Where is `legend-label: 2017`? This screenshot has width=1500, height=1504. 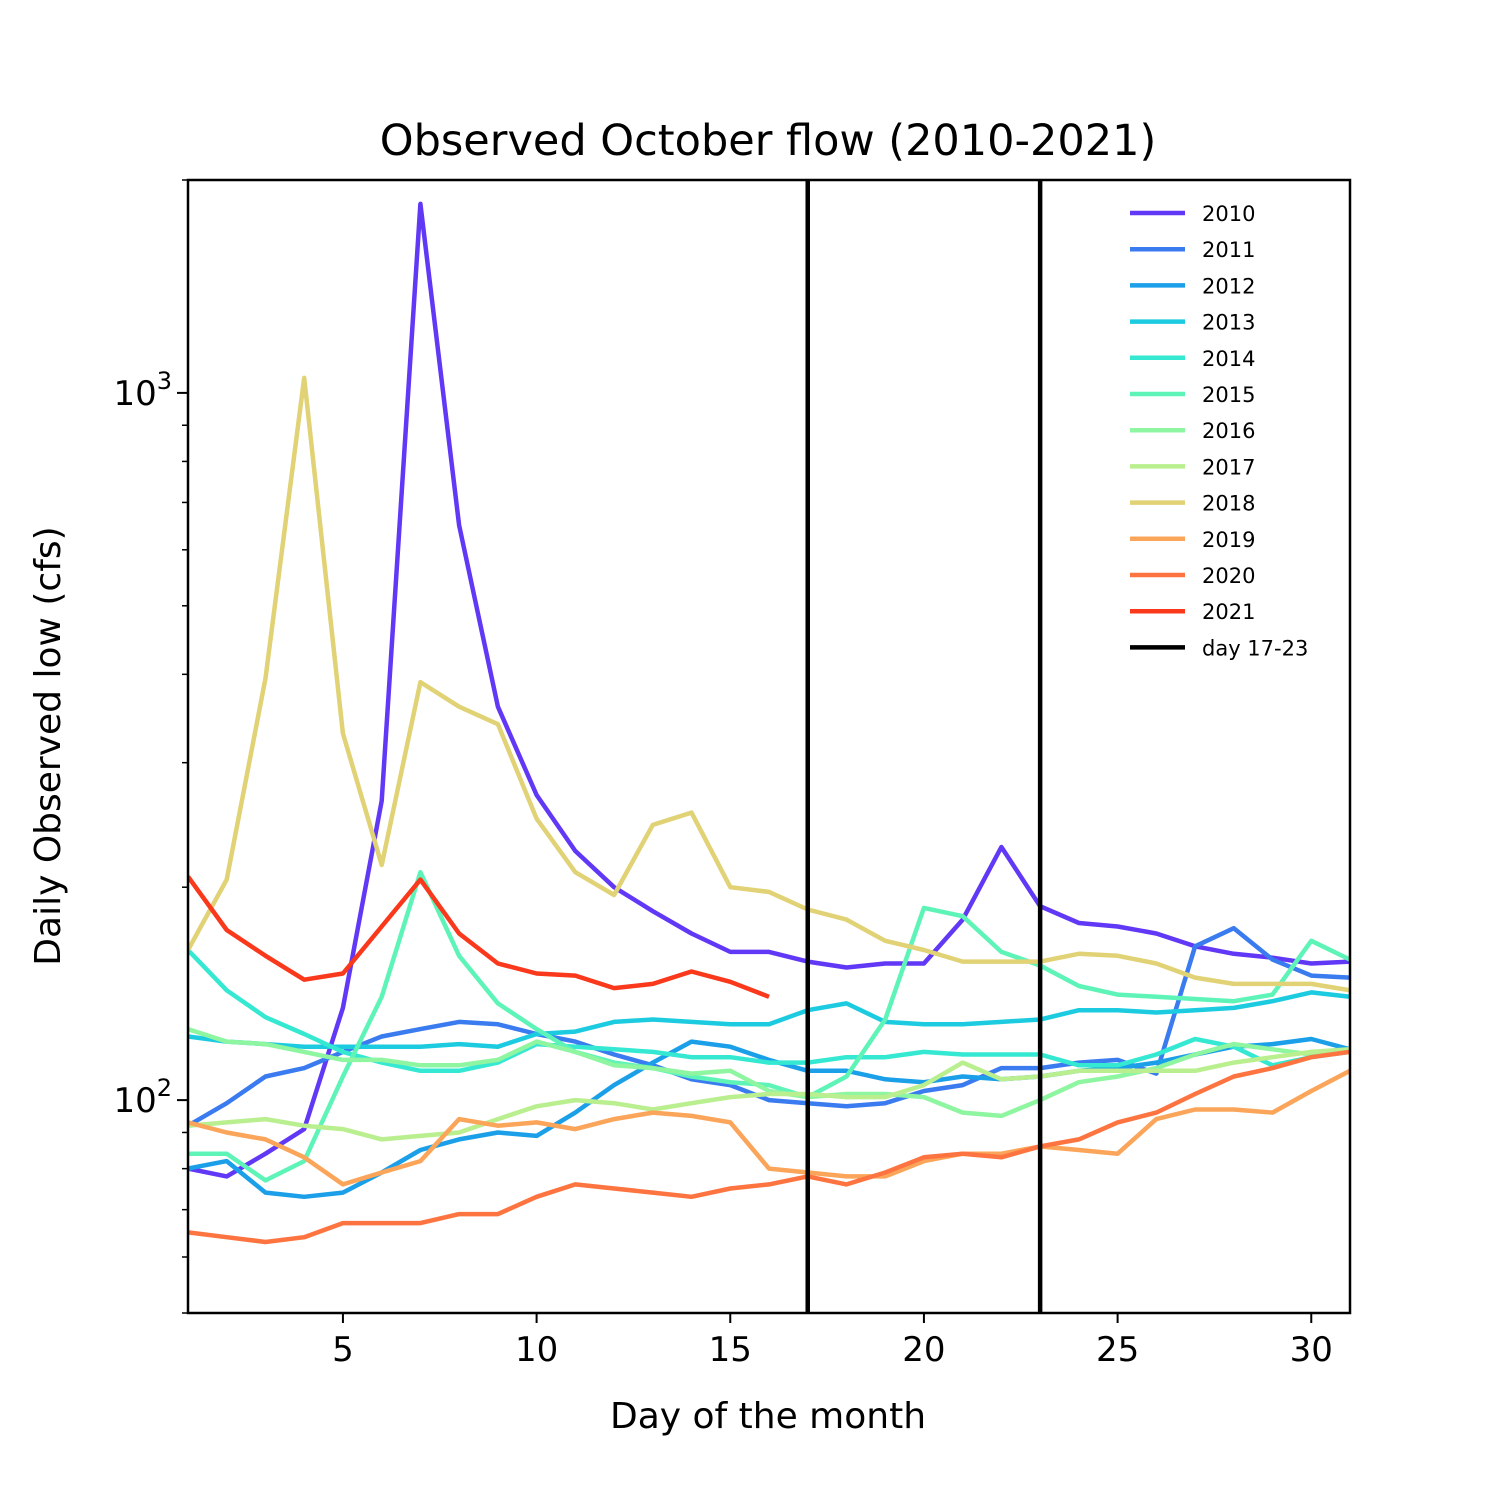 legend-label: 2017 is located at coordinates (1228, 467).